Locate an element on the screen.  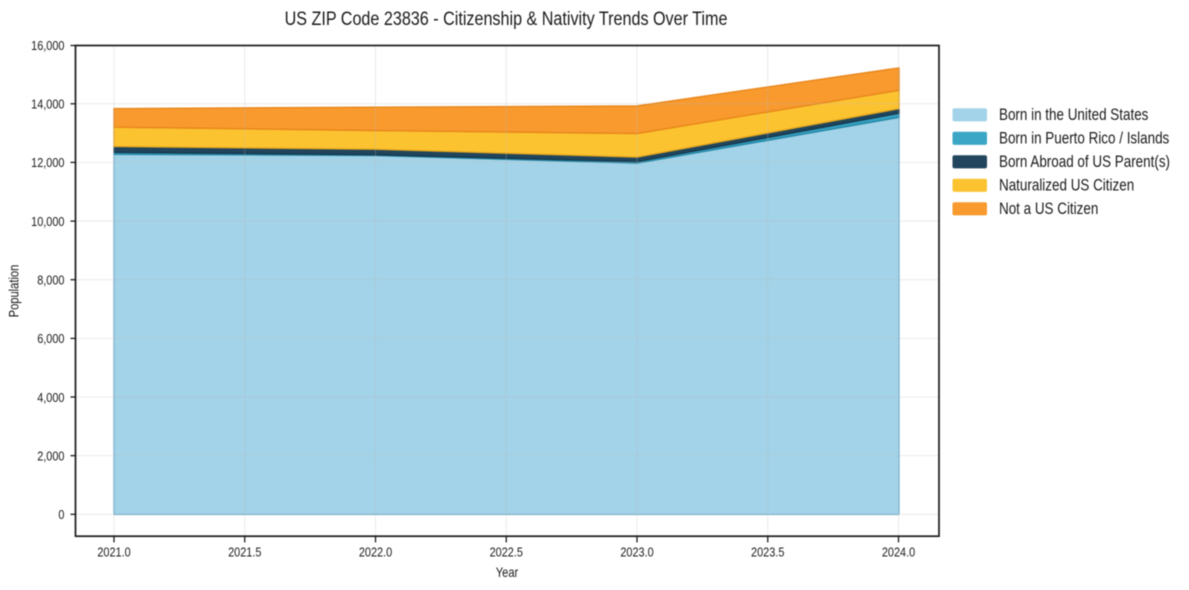
svg-text: 2022.5 is located at coordinates (507, 551).